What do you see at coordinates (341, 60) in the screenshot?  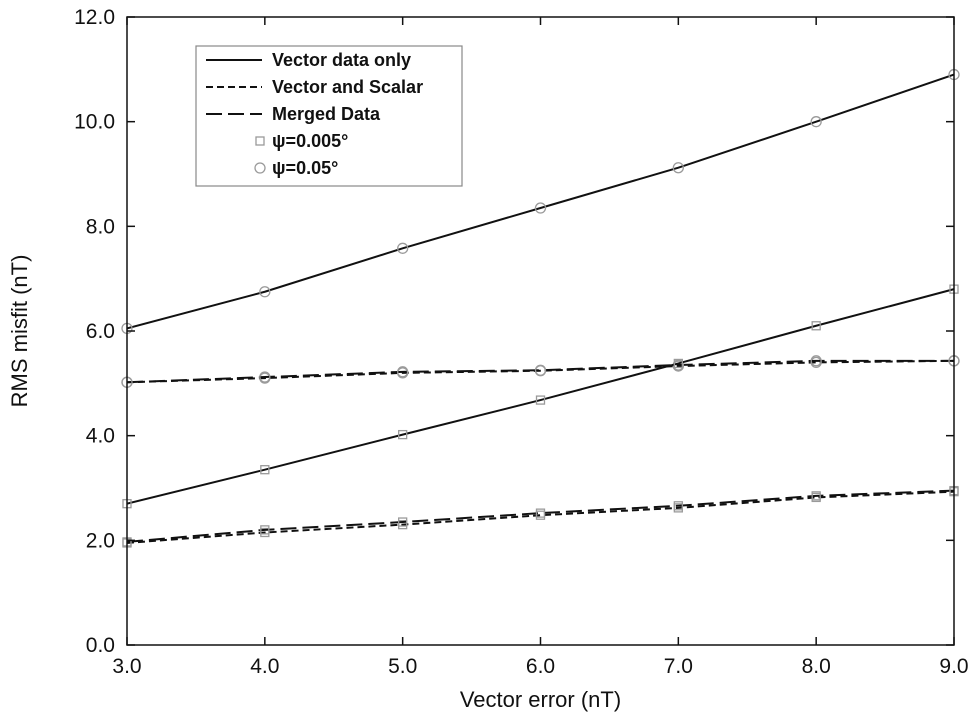 I see `legend-label: Vector data only` at bounding box center [341, 60].